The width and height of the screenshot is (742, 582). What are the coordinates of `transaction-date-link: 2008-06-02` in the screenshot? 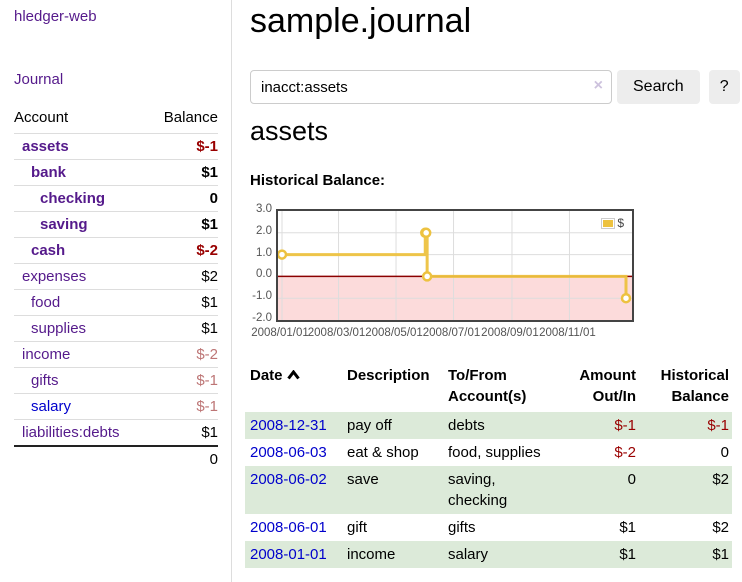 It's located at (288, 479).